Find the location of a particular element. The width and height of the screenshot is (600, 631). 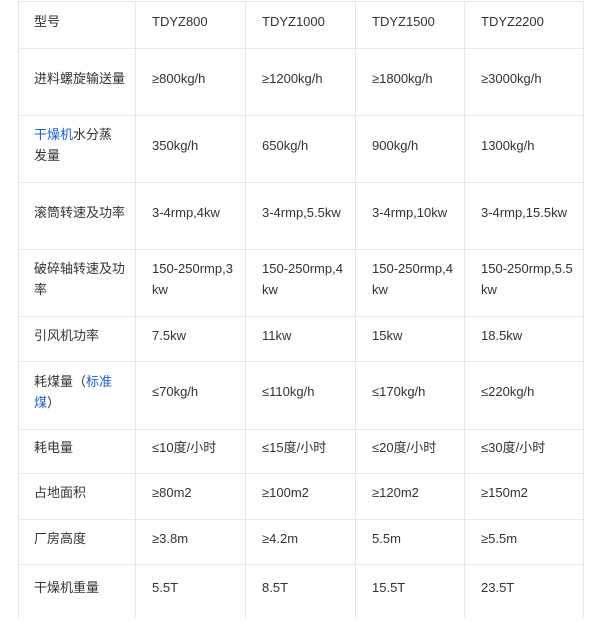

table-cell: 3-4rmp,10kw is located at coordinates (410, 216).